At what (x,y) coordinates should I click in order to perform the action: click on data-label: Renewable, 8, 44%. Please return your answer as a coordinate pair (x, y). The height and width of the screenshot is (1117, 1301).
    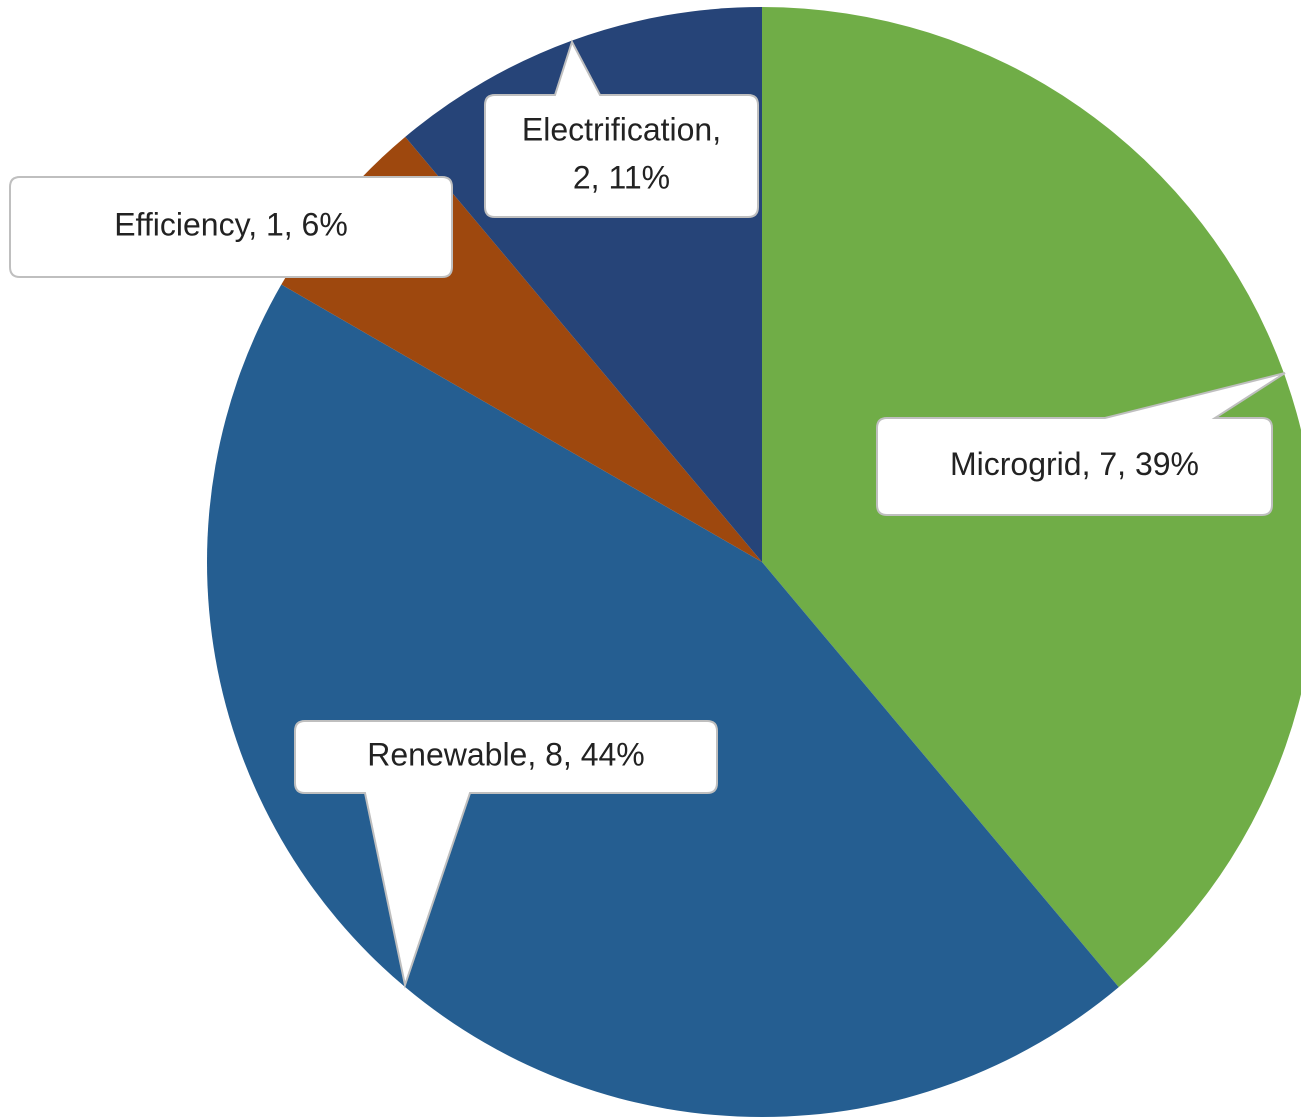
    Looking at the image, I should click on (506, 754).